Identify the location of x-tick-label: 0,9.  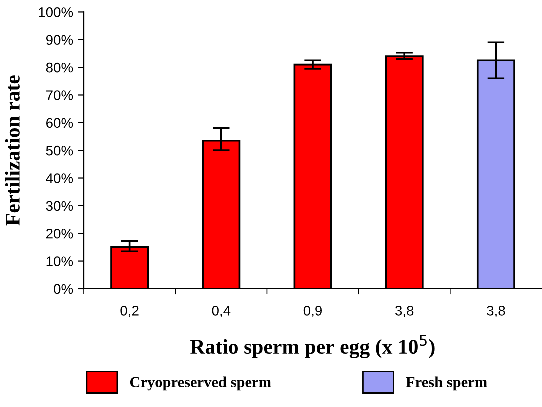
(313, 312).